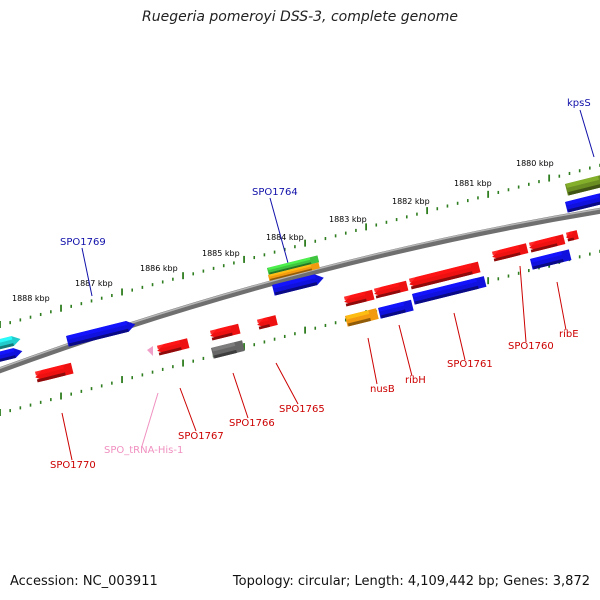  What do you see at coordinates (11, 342) in the screenshot?
I see `gene-cyan-left` at bounding box center [11, 342].